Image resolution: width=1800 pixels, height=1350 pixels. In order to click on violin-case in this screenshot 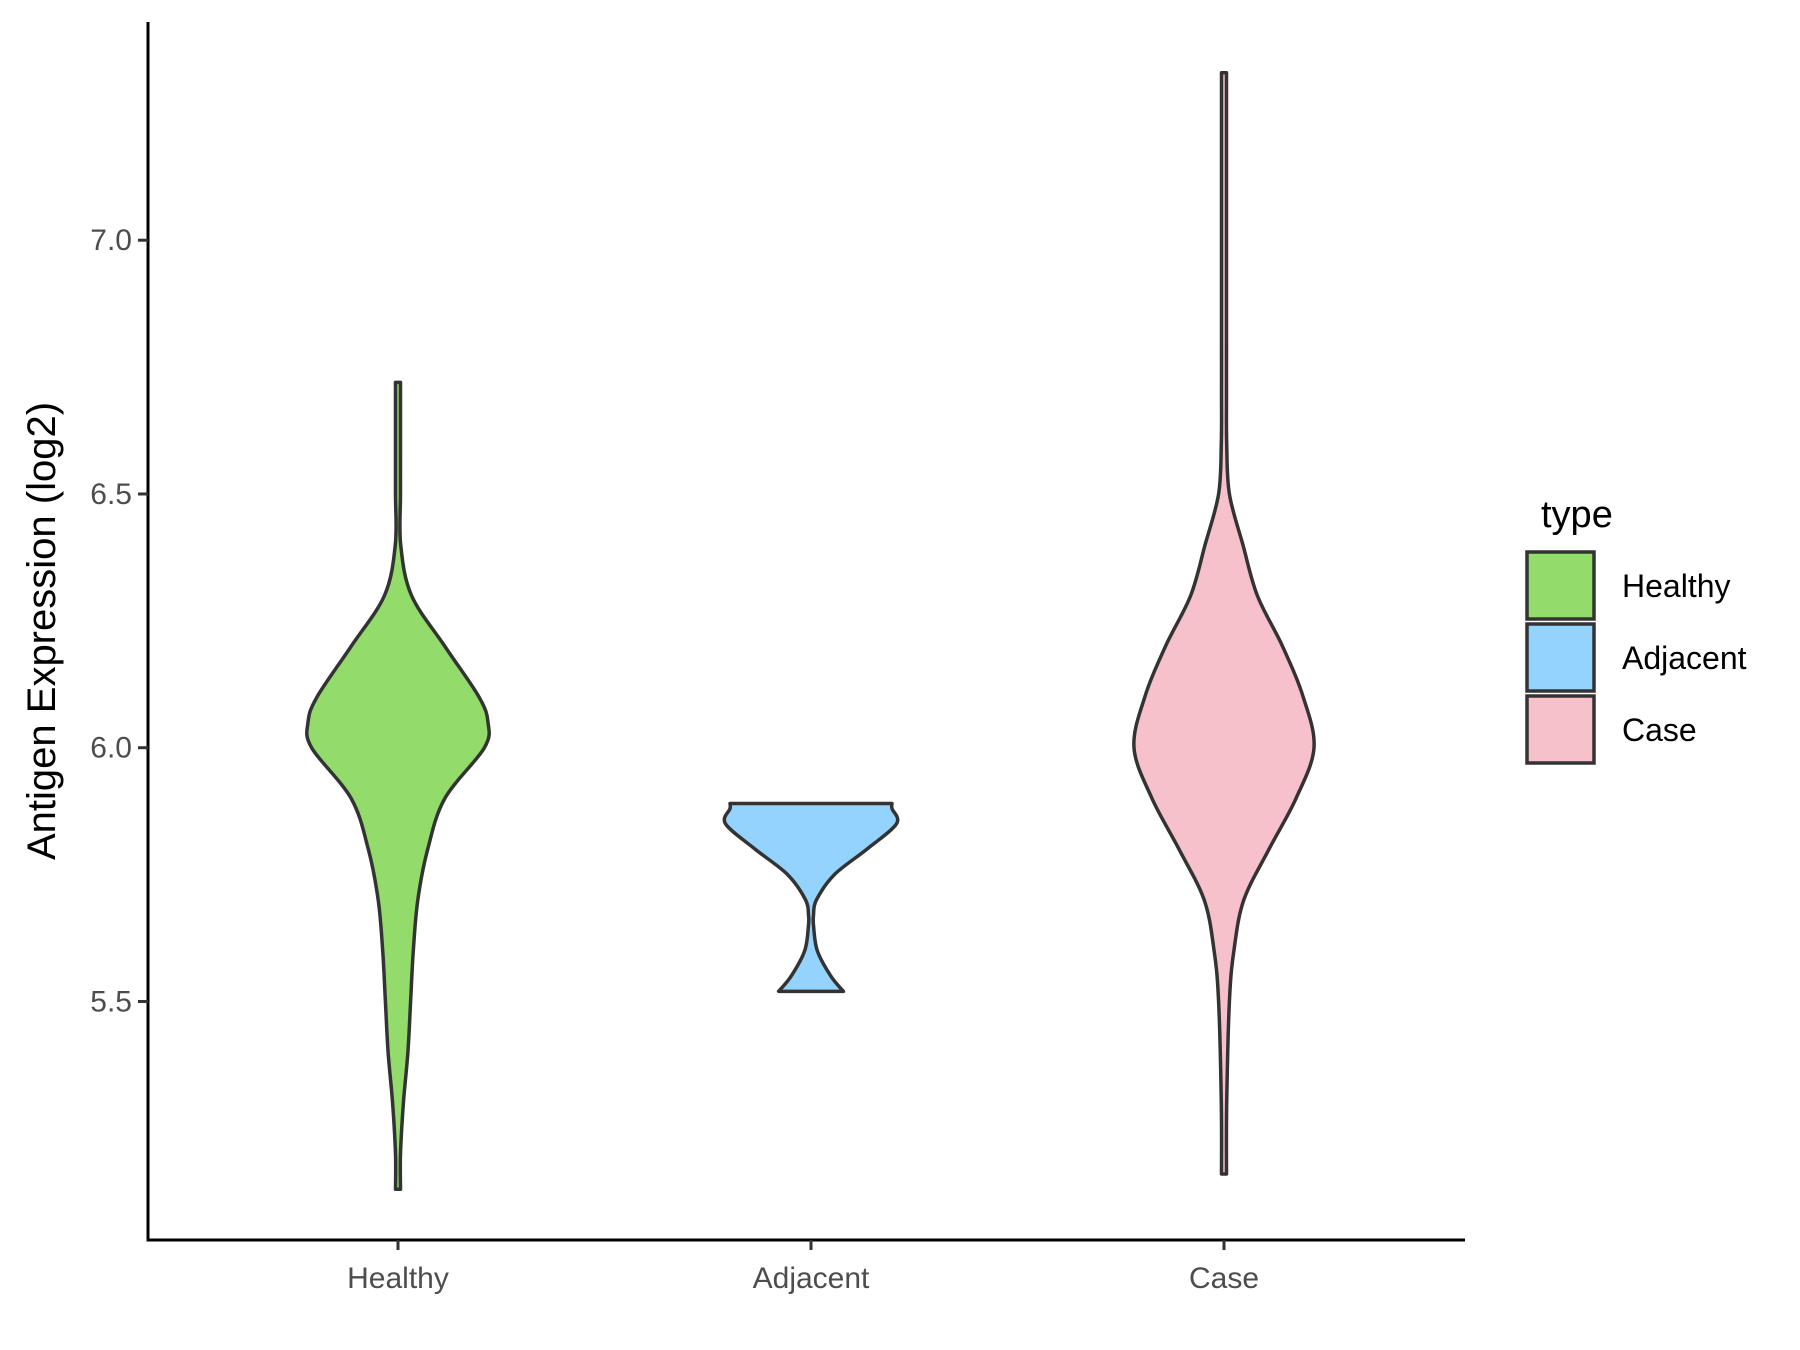, I will do `click(1224, 623)`.